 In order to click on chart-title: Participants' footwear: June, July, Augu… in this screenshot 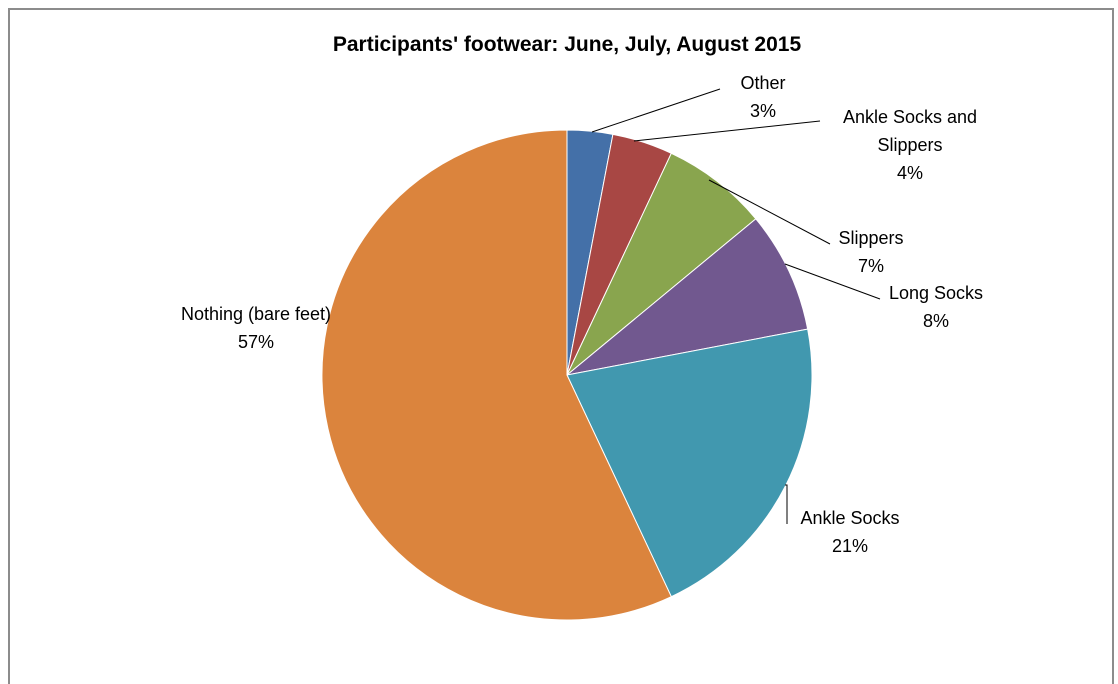, I will do `click(567, 44)`.